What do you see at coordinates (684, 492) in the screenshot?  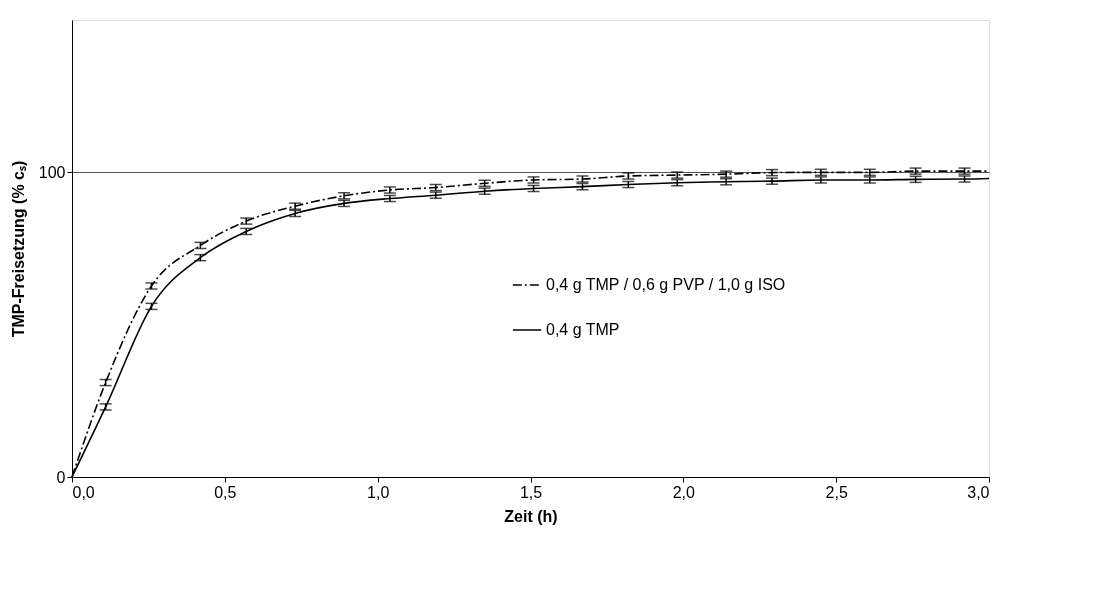 I see `x-tick-label: 2,0` at bounding box center [684, 492].